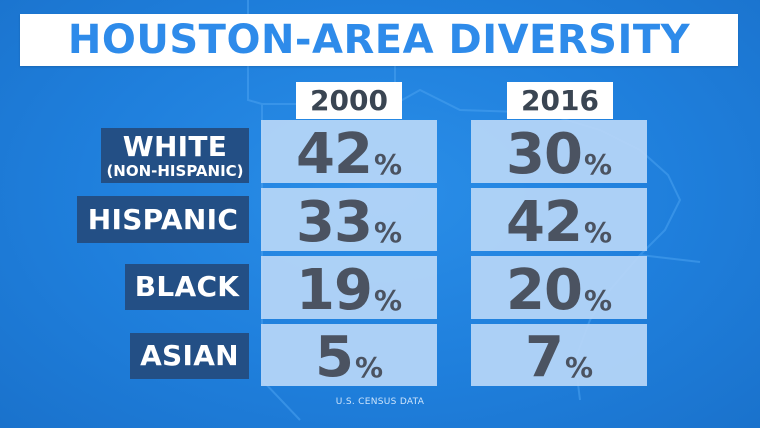  What do you see at coordinates (544, 357) in the screenshot?
I see `value-asian-2016: 7` at bounding box center [544, 357].